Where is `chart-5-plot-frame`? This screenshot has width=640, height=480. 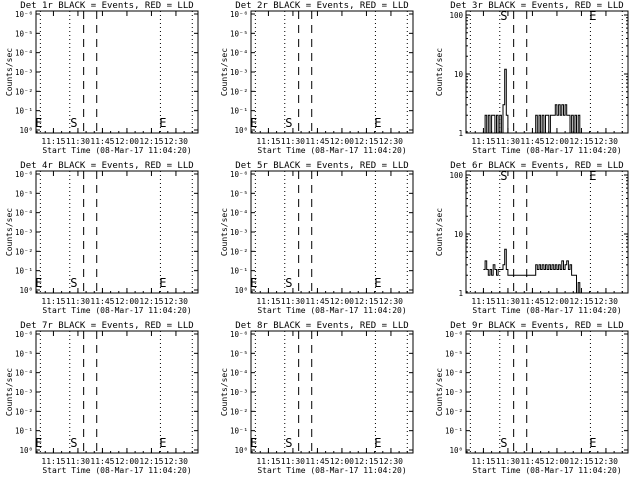 chart-5-plot-frame is located at coordinates (332, 232).